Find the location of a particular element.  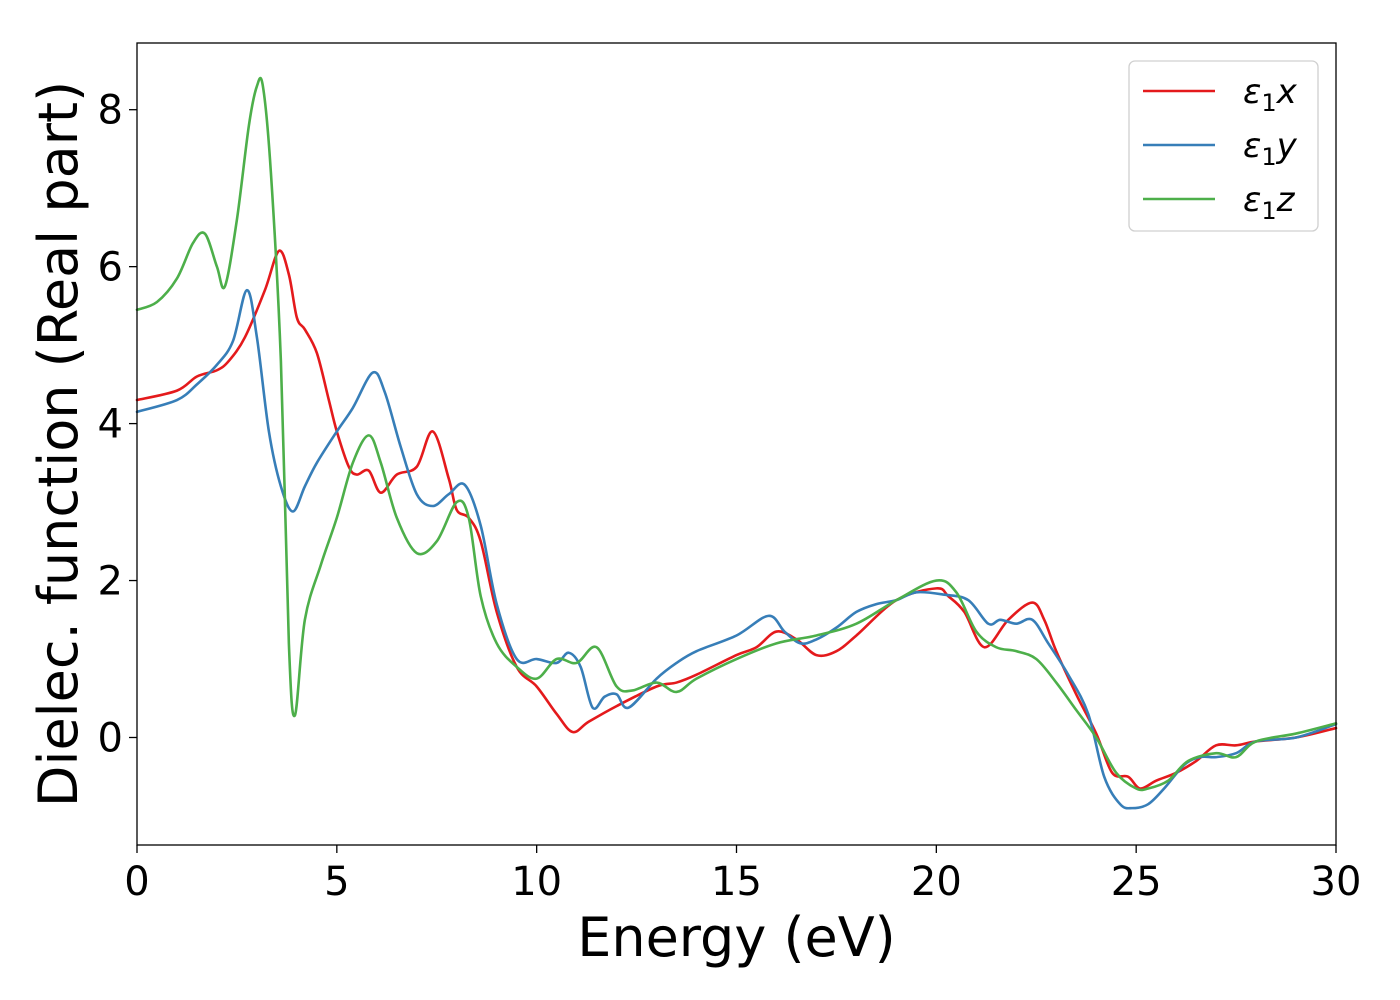

x-tick-label: 20 is located at coordinates (936, 882).